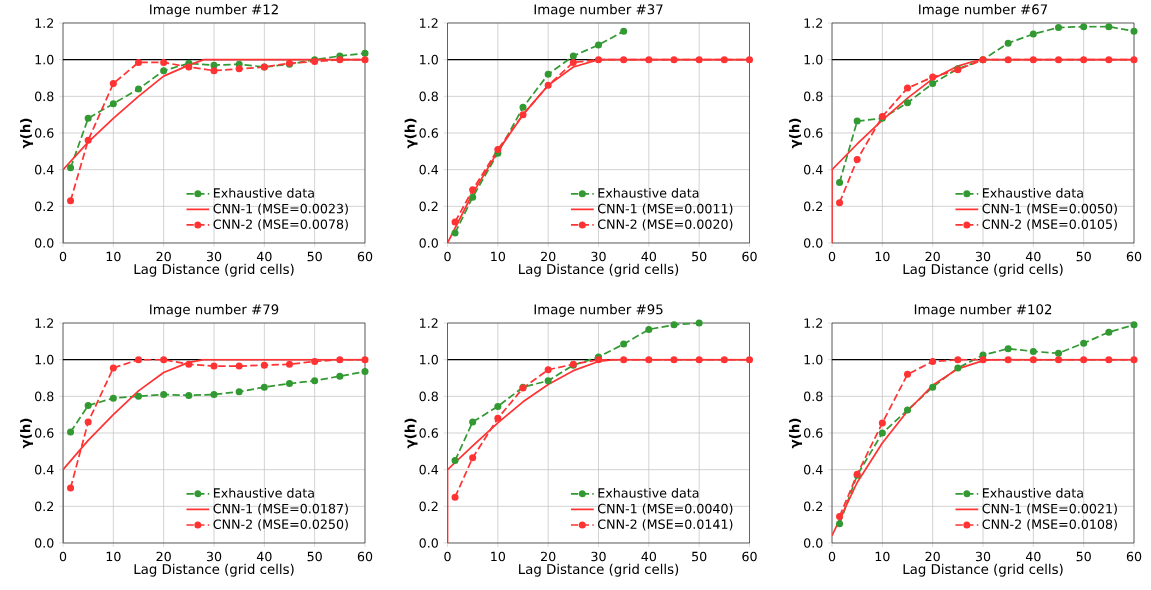  I want to click on chart-title: Image number #67, so click(983, 10).